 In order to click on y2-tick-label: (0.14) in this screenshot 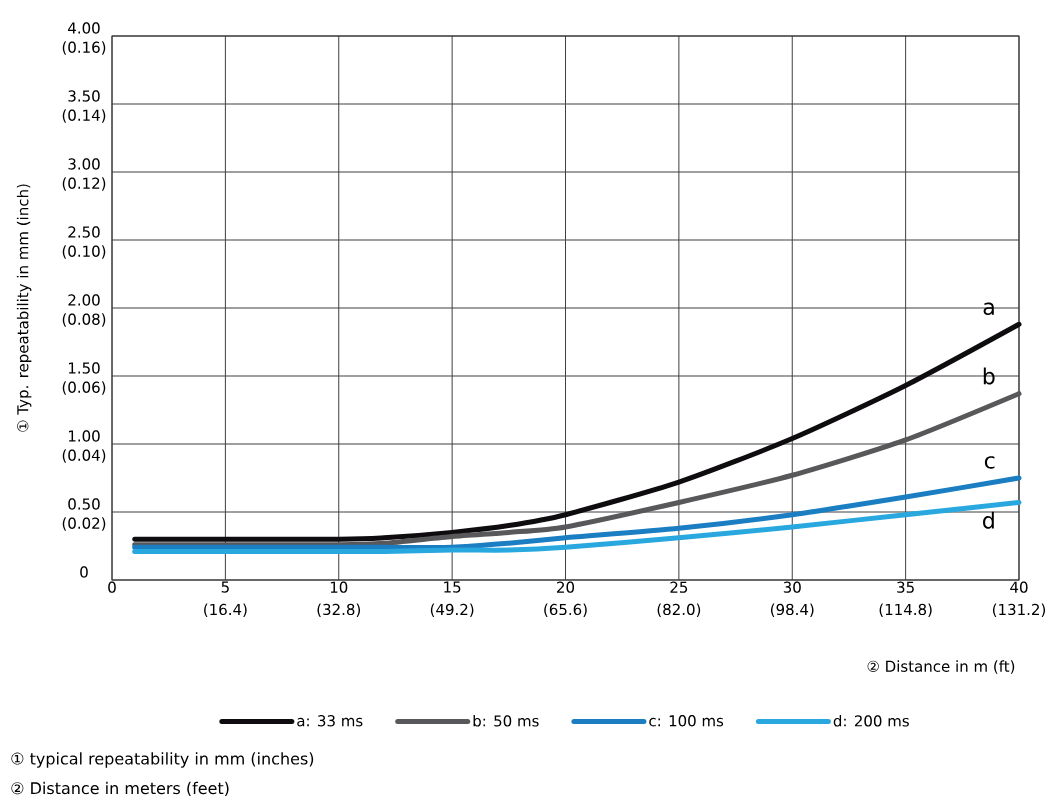, I will do `click(84, 116)`.